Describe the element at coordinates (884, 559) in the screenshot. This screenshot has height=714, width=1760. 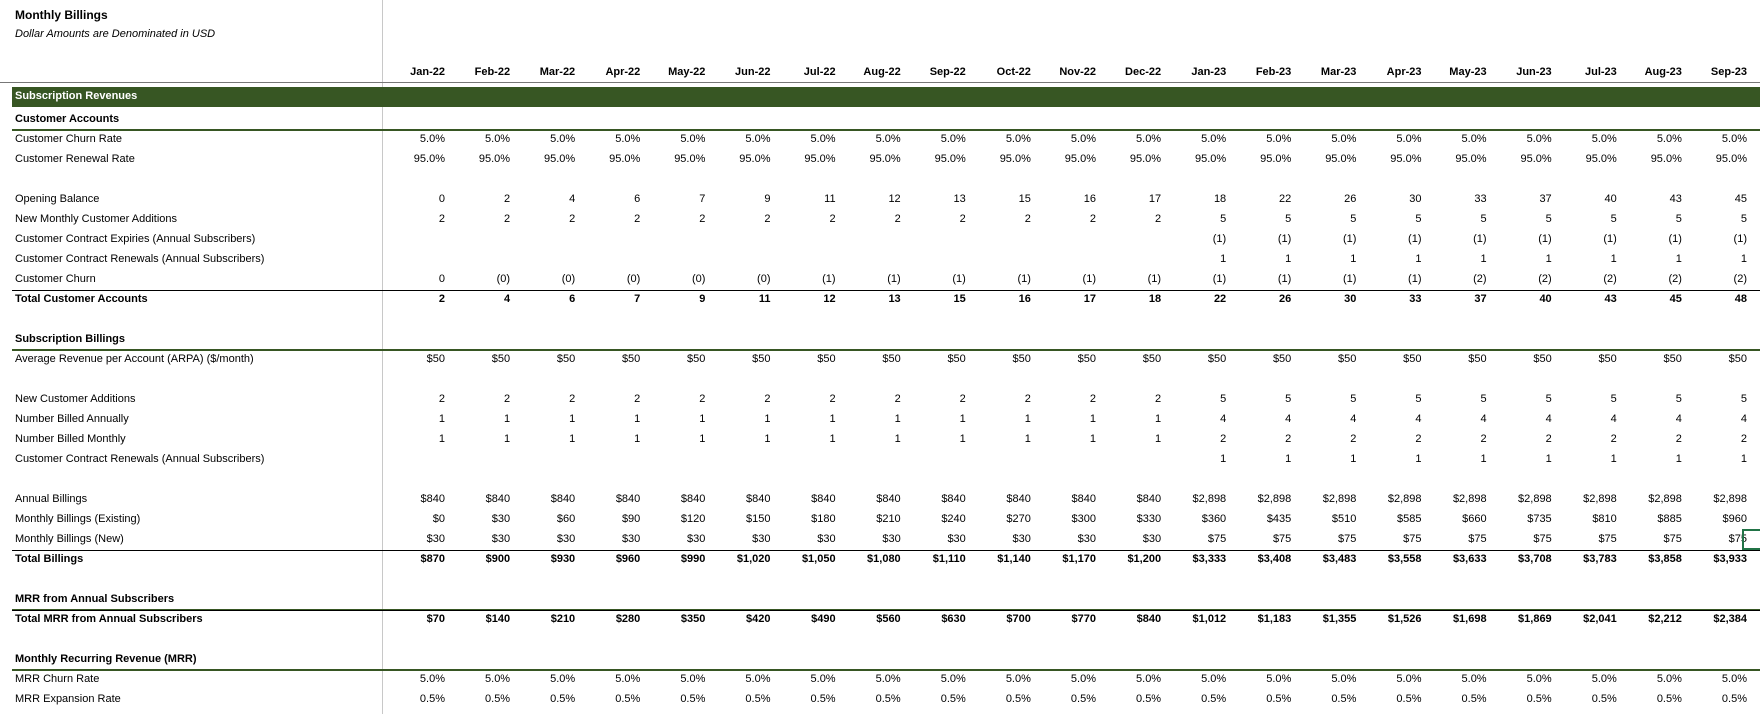
I see `table-cell: $1,080` at that location.